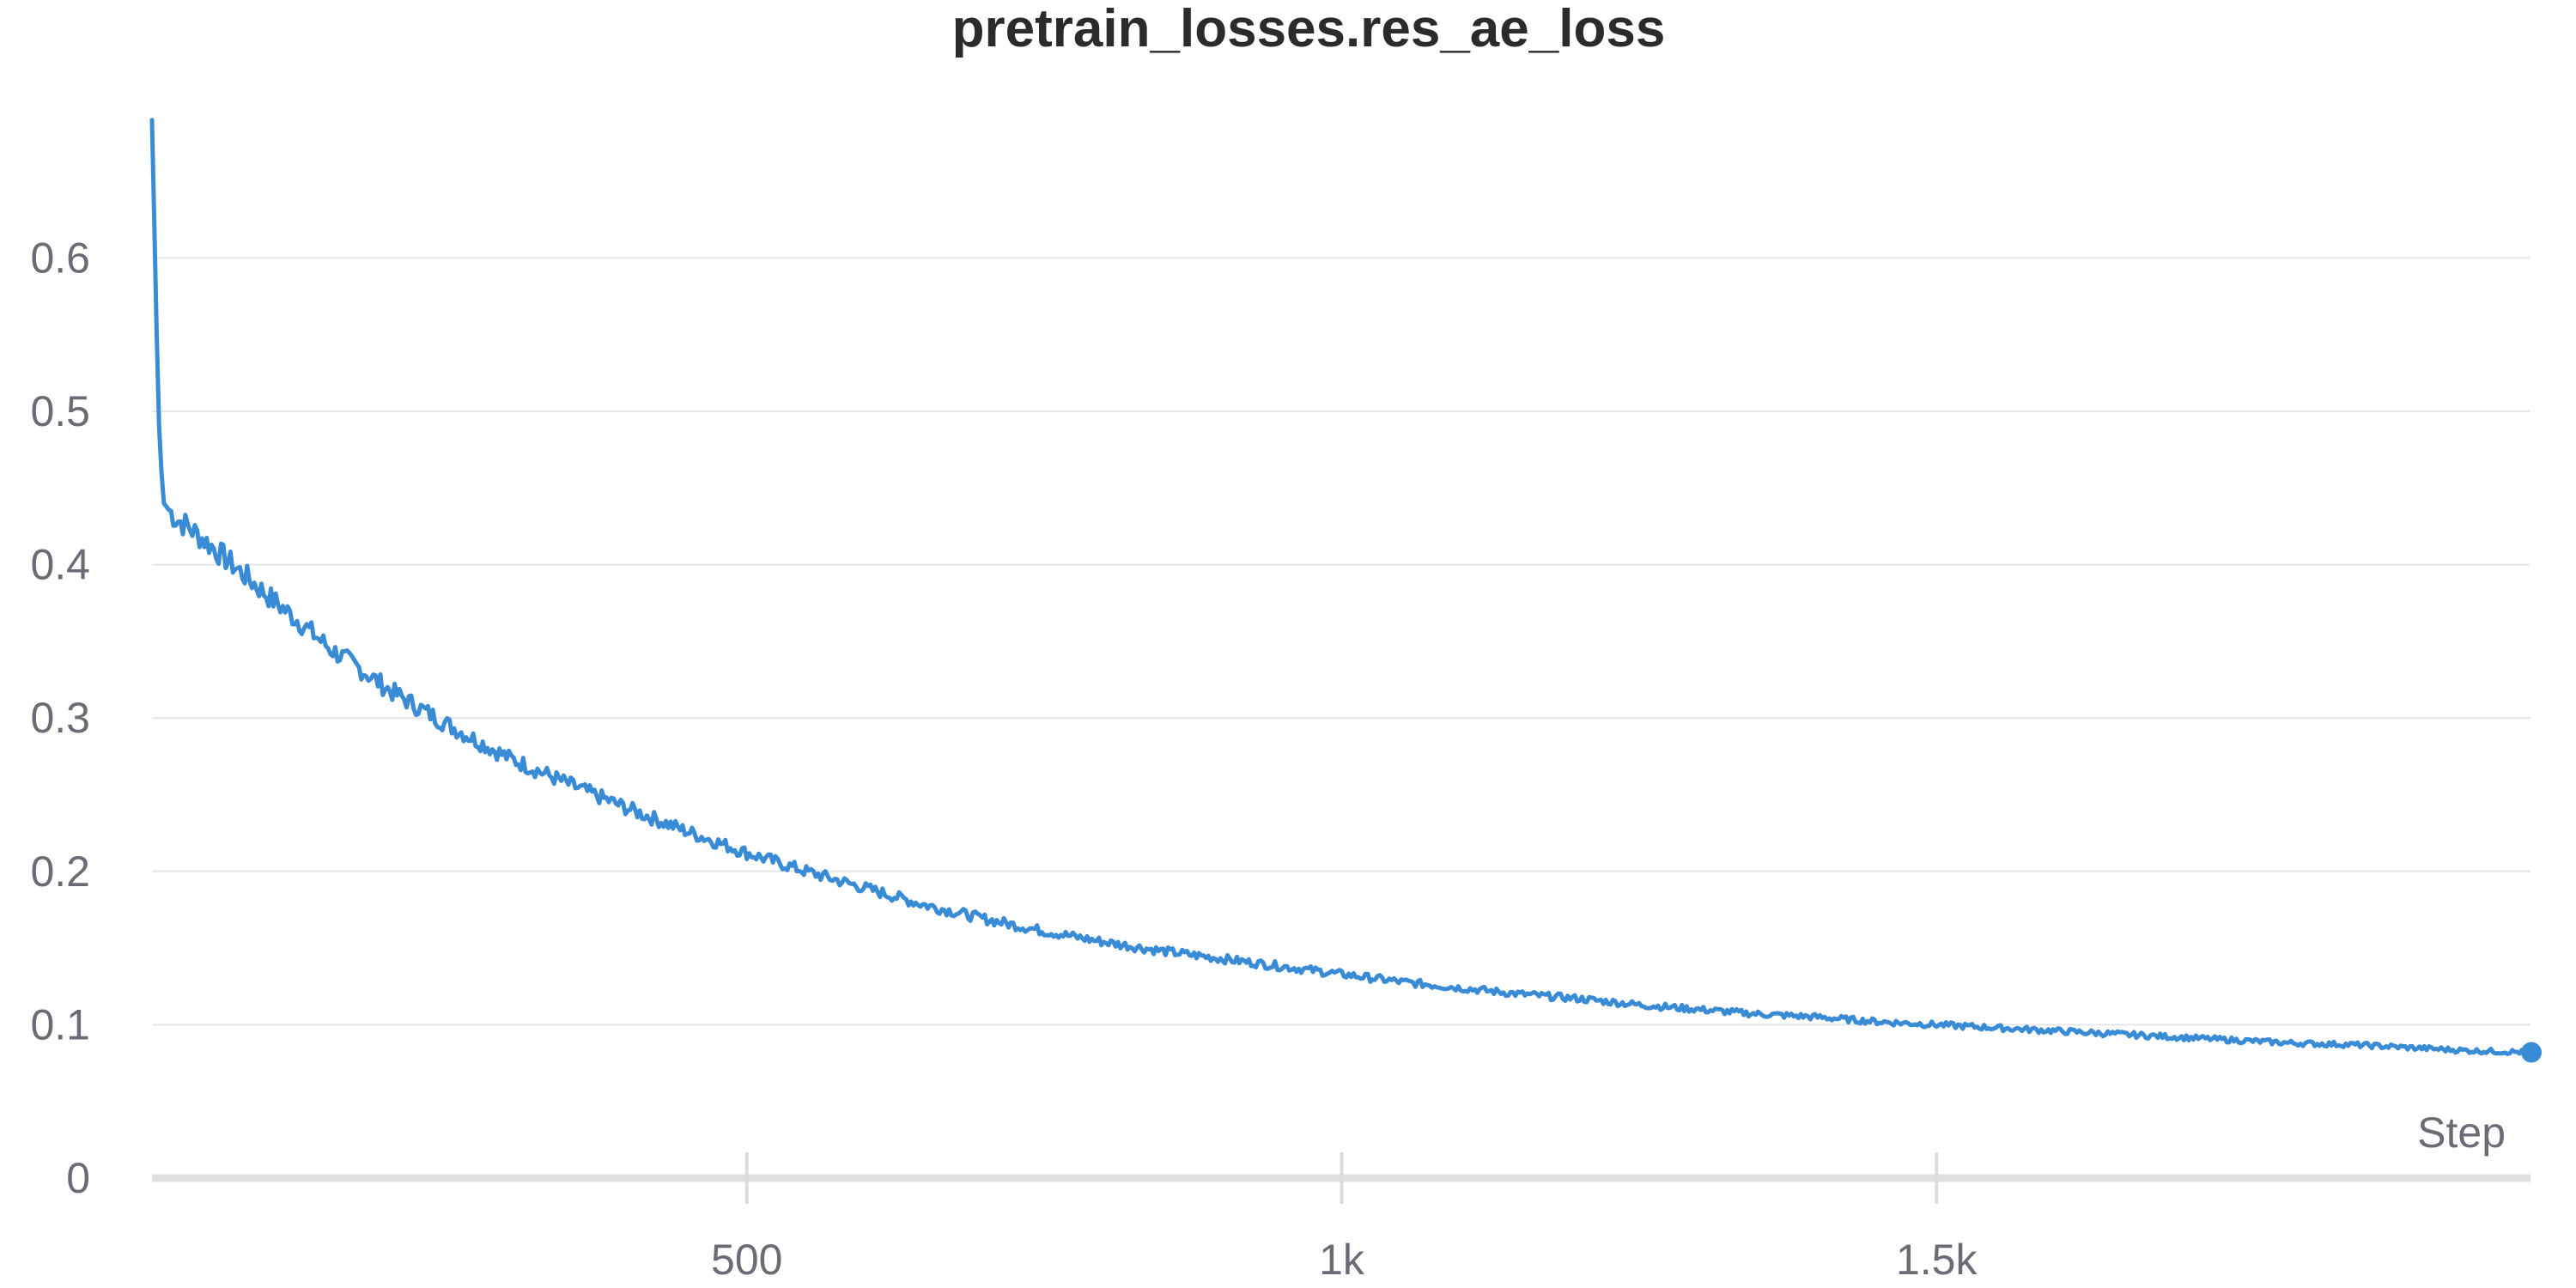 Image resolution: width=2576 pixels, height=1288 pixels. What do you see at coordinates (1342, 1260) in the screenshot?
I see `x-tick-label-1: 1k` at bounding box center [1342, 1260].